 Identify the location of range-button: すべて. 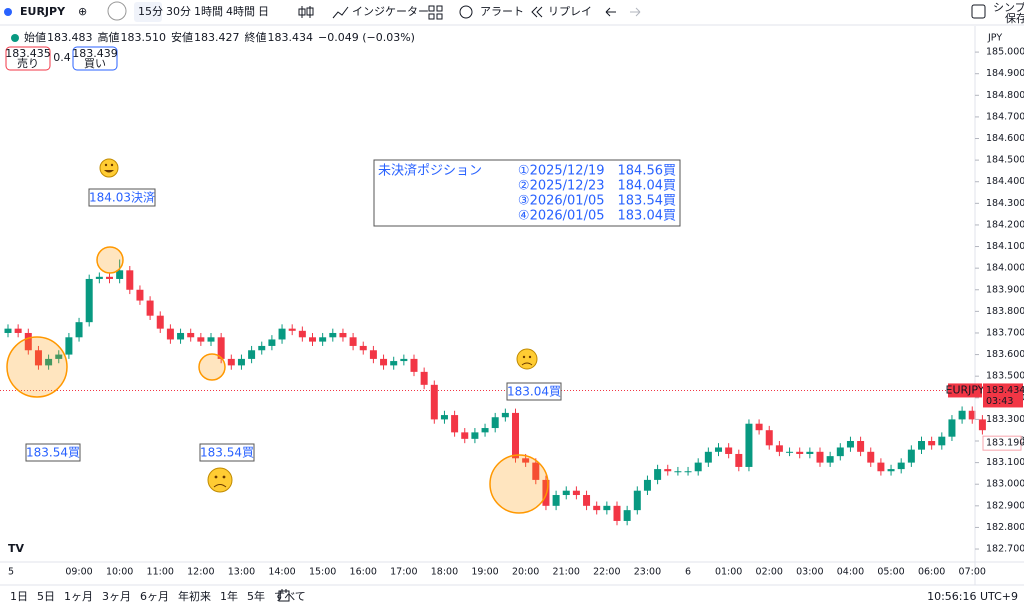
(290, 596).